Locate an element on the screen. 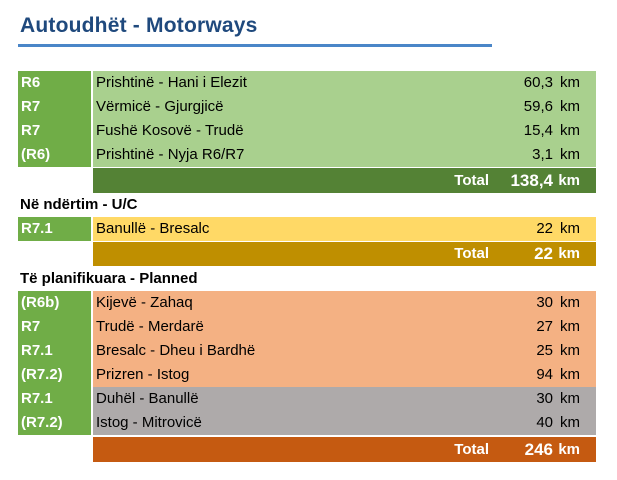  section-heading-planned: Të planifikuara - Planned is located at coordinates (109, 278).